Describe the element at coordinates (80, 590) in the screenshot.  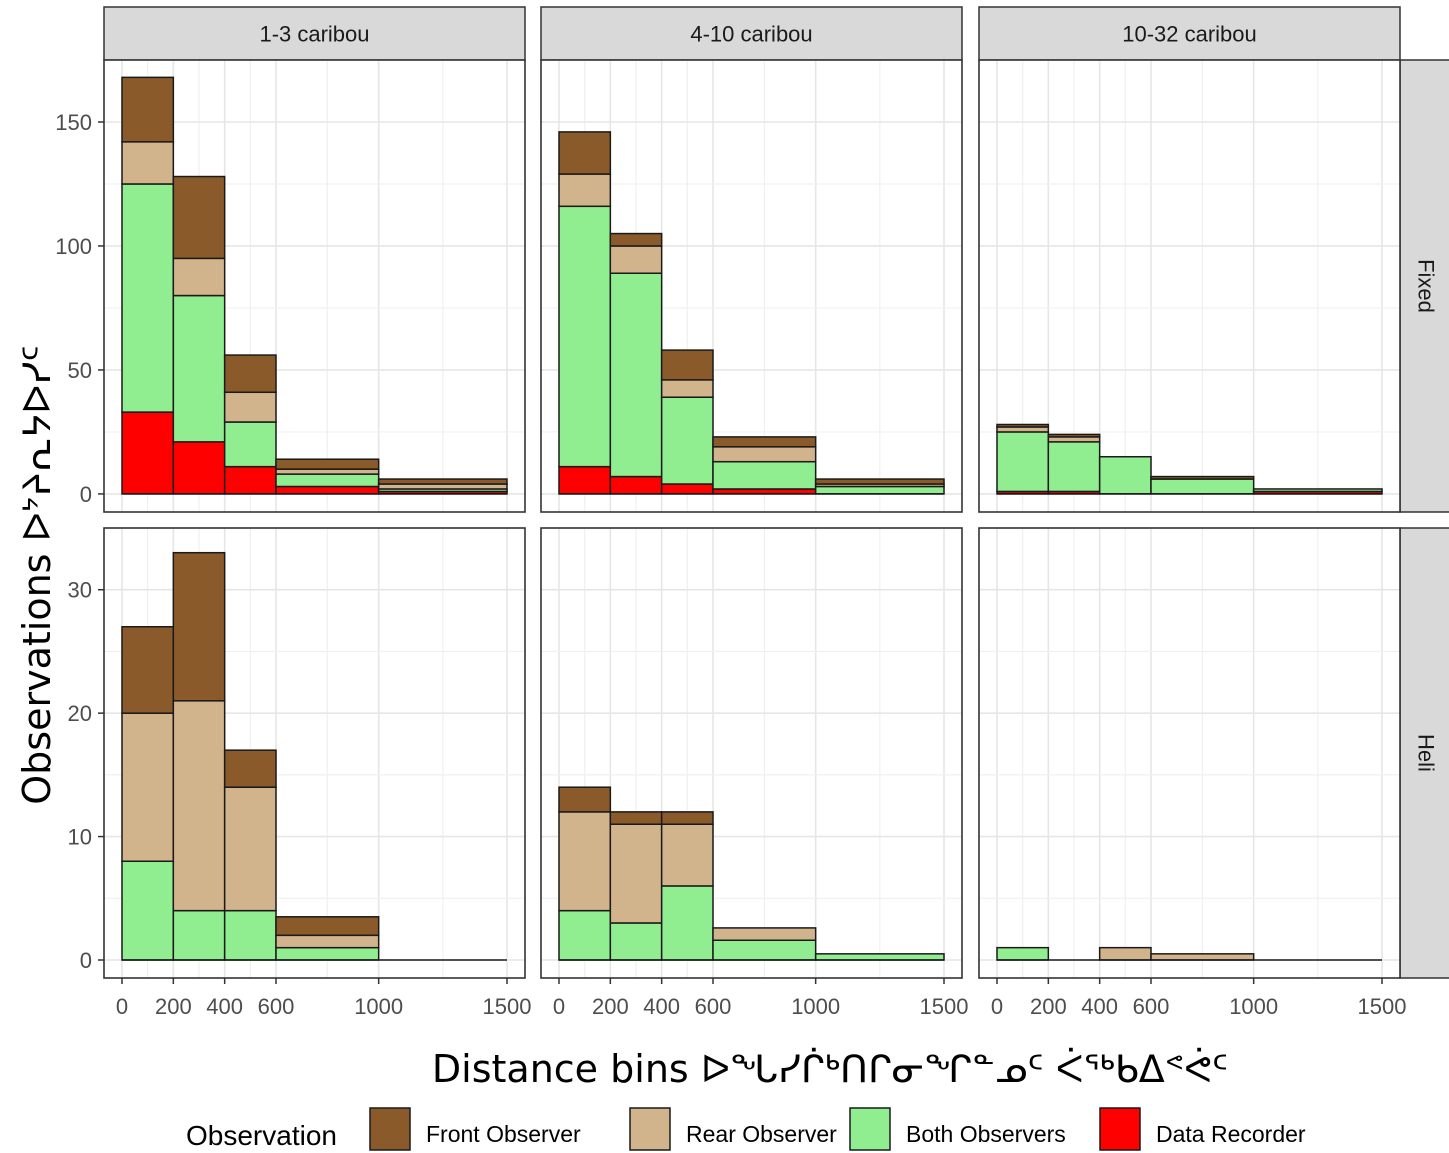
I see `y-tick-label-30: 30` at that location.